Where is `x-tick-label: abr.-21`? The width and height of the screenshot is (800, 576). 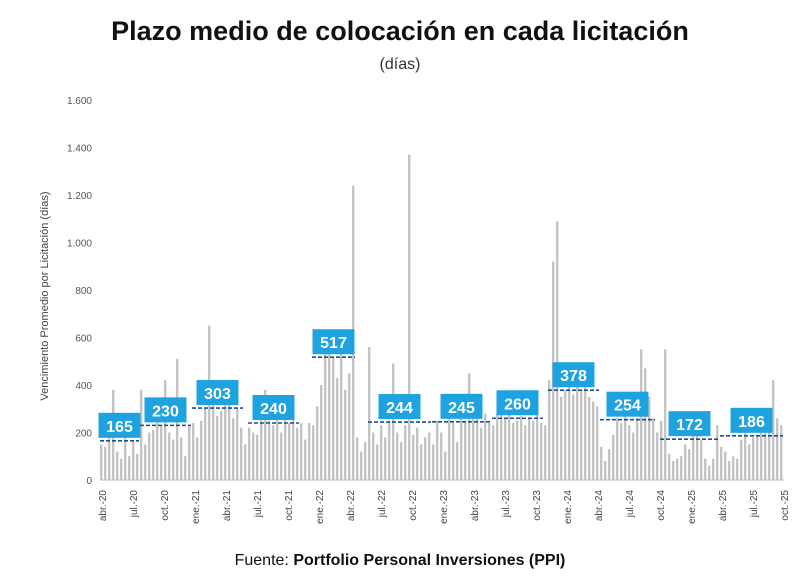 x-tick-label: abr.-21 is located at coordinates (227, 506).